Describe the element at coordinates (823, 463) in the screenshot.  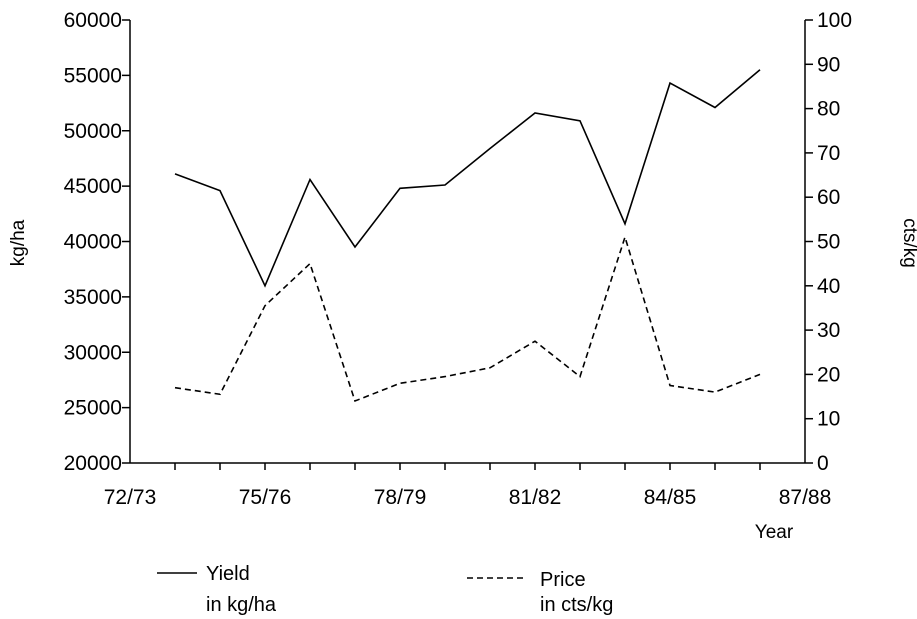
I see `right-y-tick-label: 0` at that location.